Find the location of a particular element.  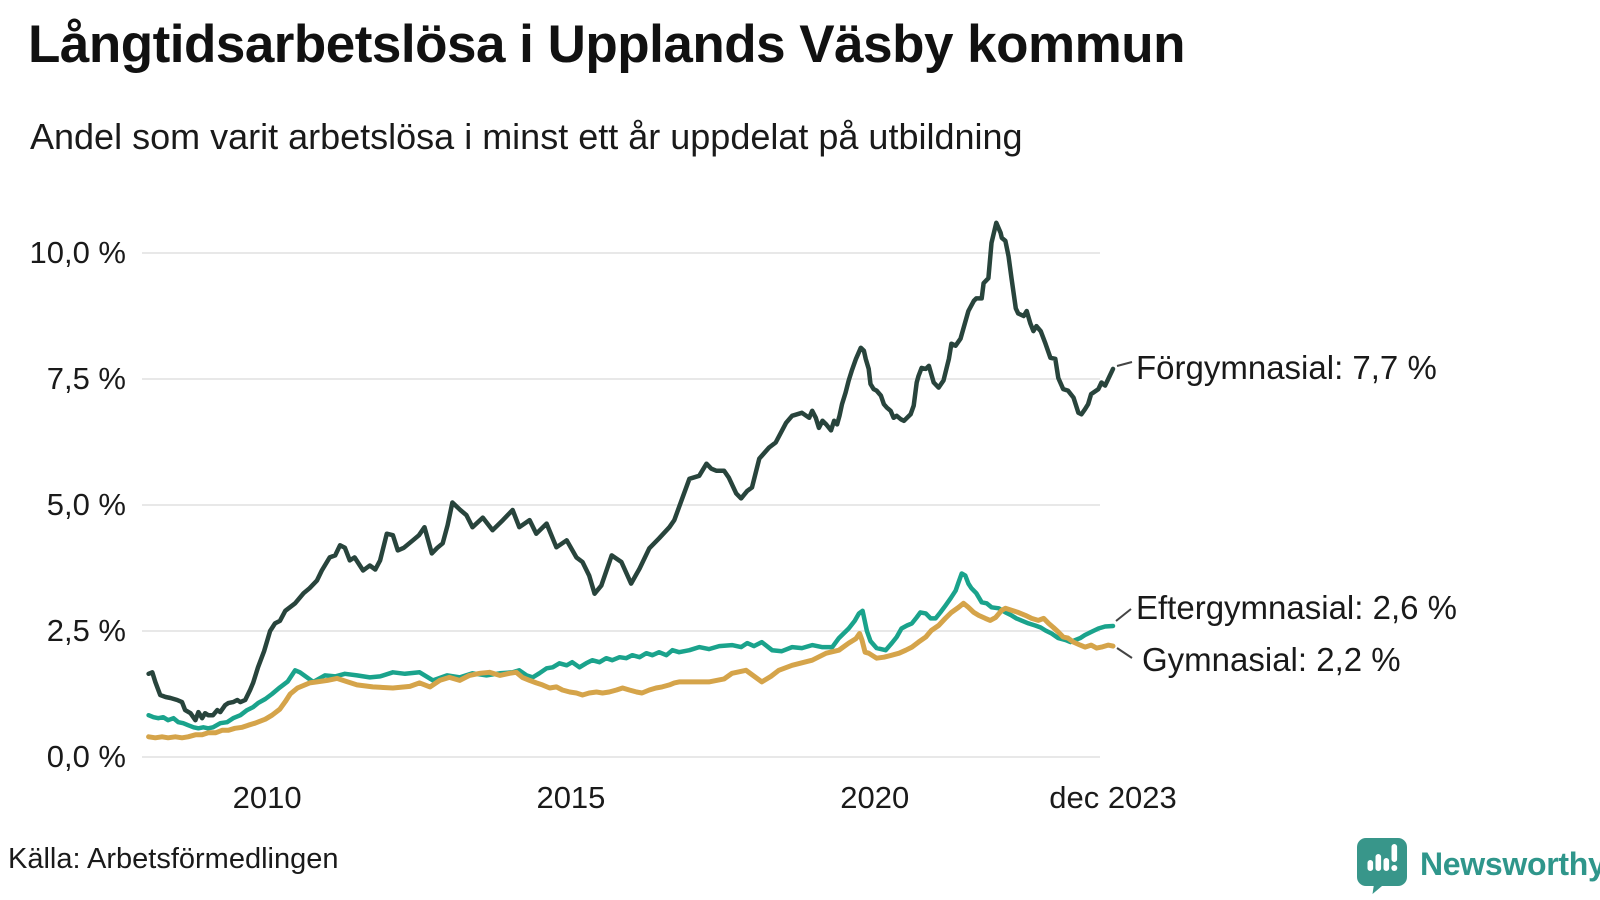

y-axis-tick-label: 5,0 % is located at coordinates (86, 504).